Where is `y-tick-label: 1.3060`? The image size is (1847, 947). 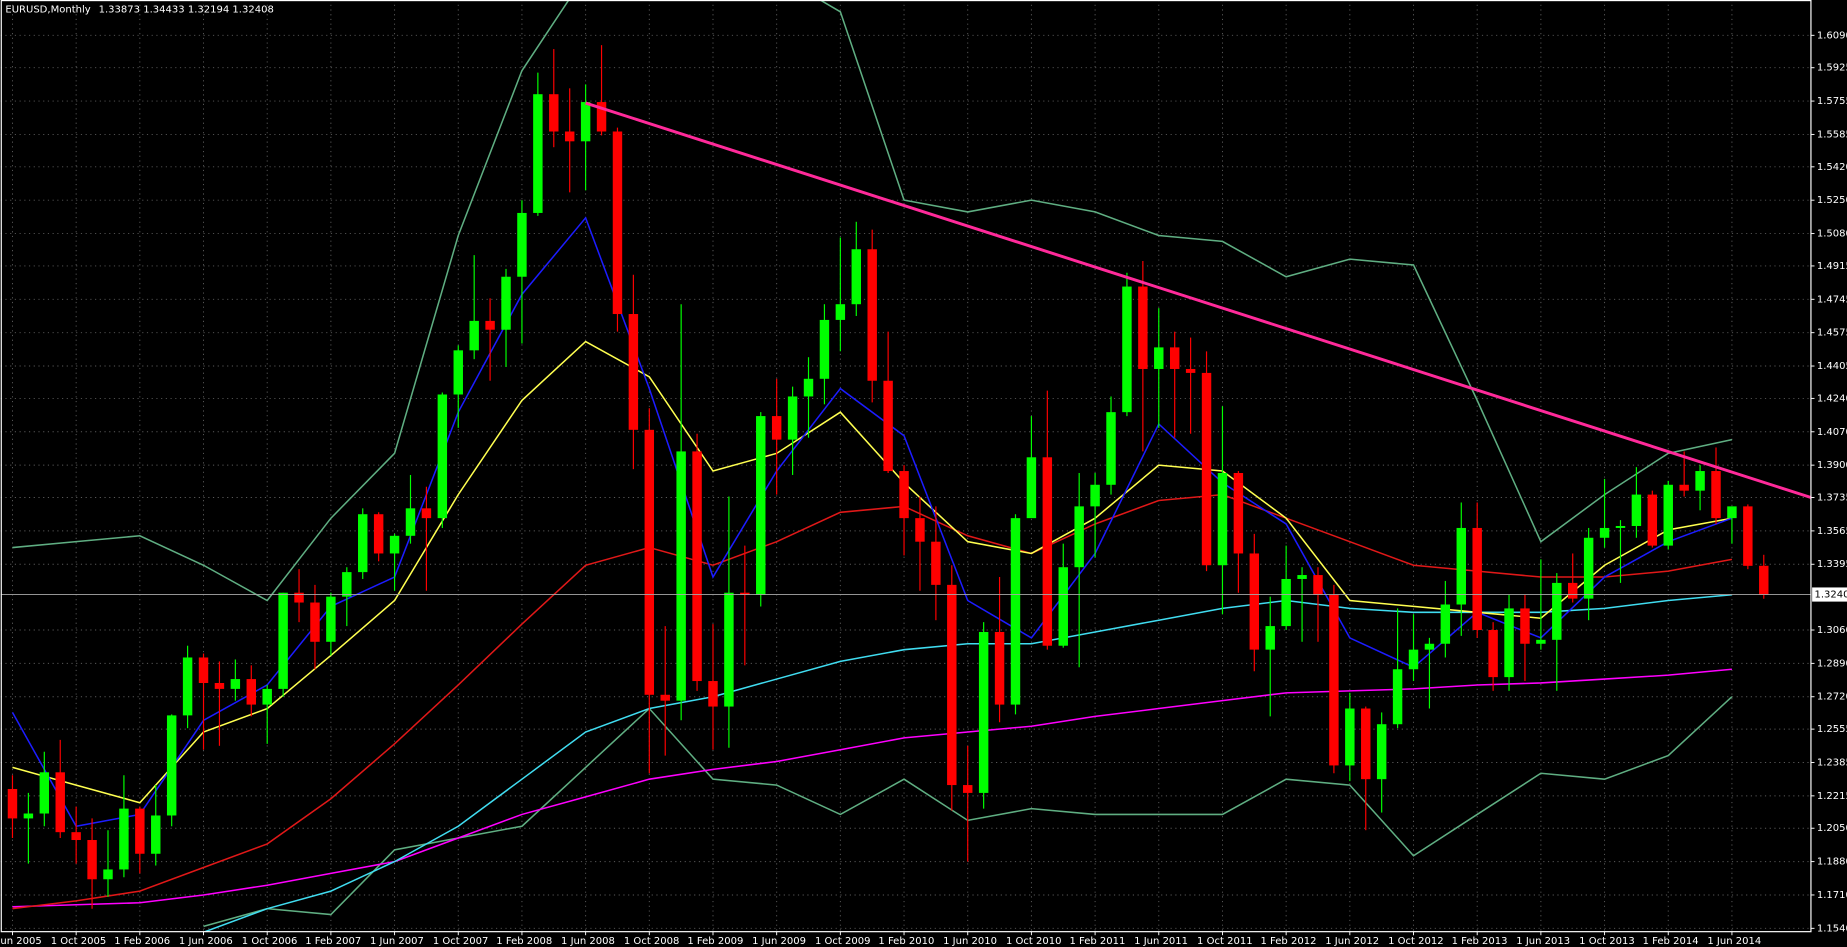
y-tick-label: 1.3060 is located at coordinates (1832, 630).